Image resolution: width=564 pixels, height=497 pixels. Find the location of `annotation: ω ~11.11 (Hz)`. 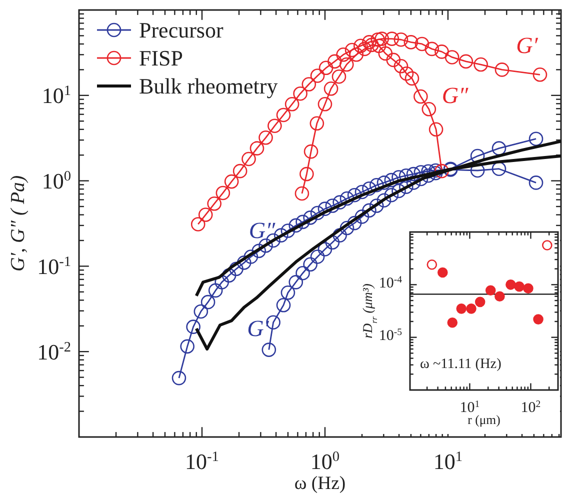

annotation: ω ~11.11 (Hz) is located at coordinates (461, 364).